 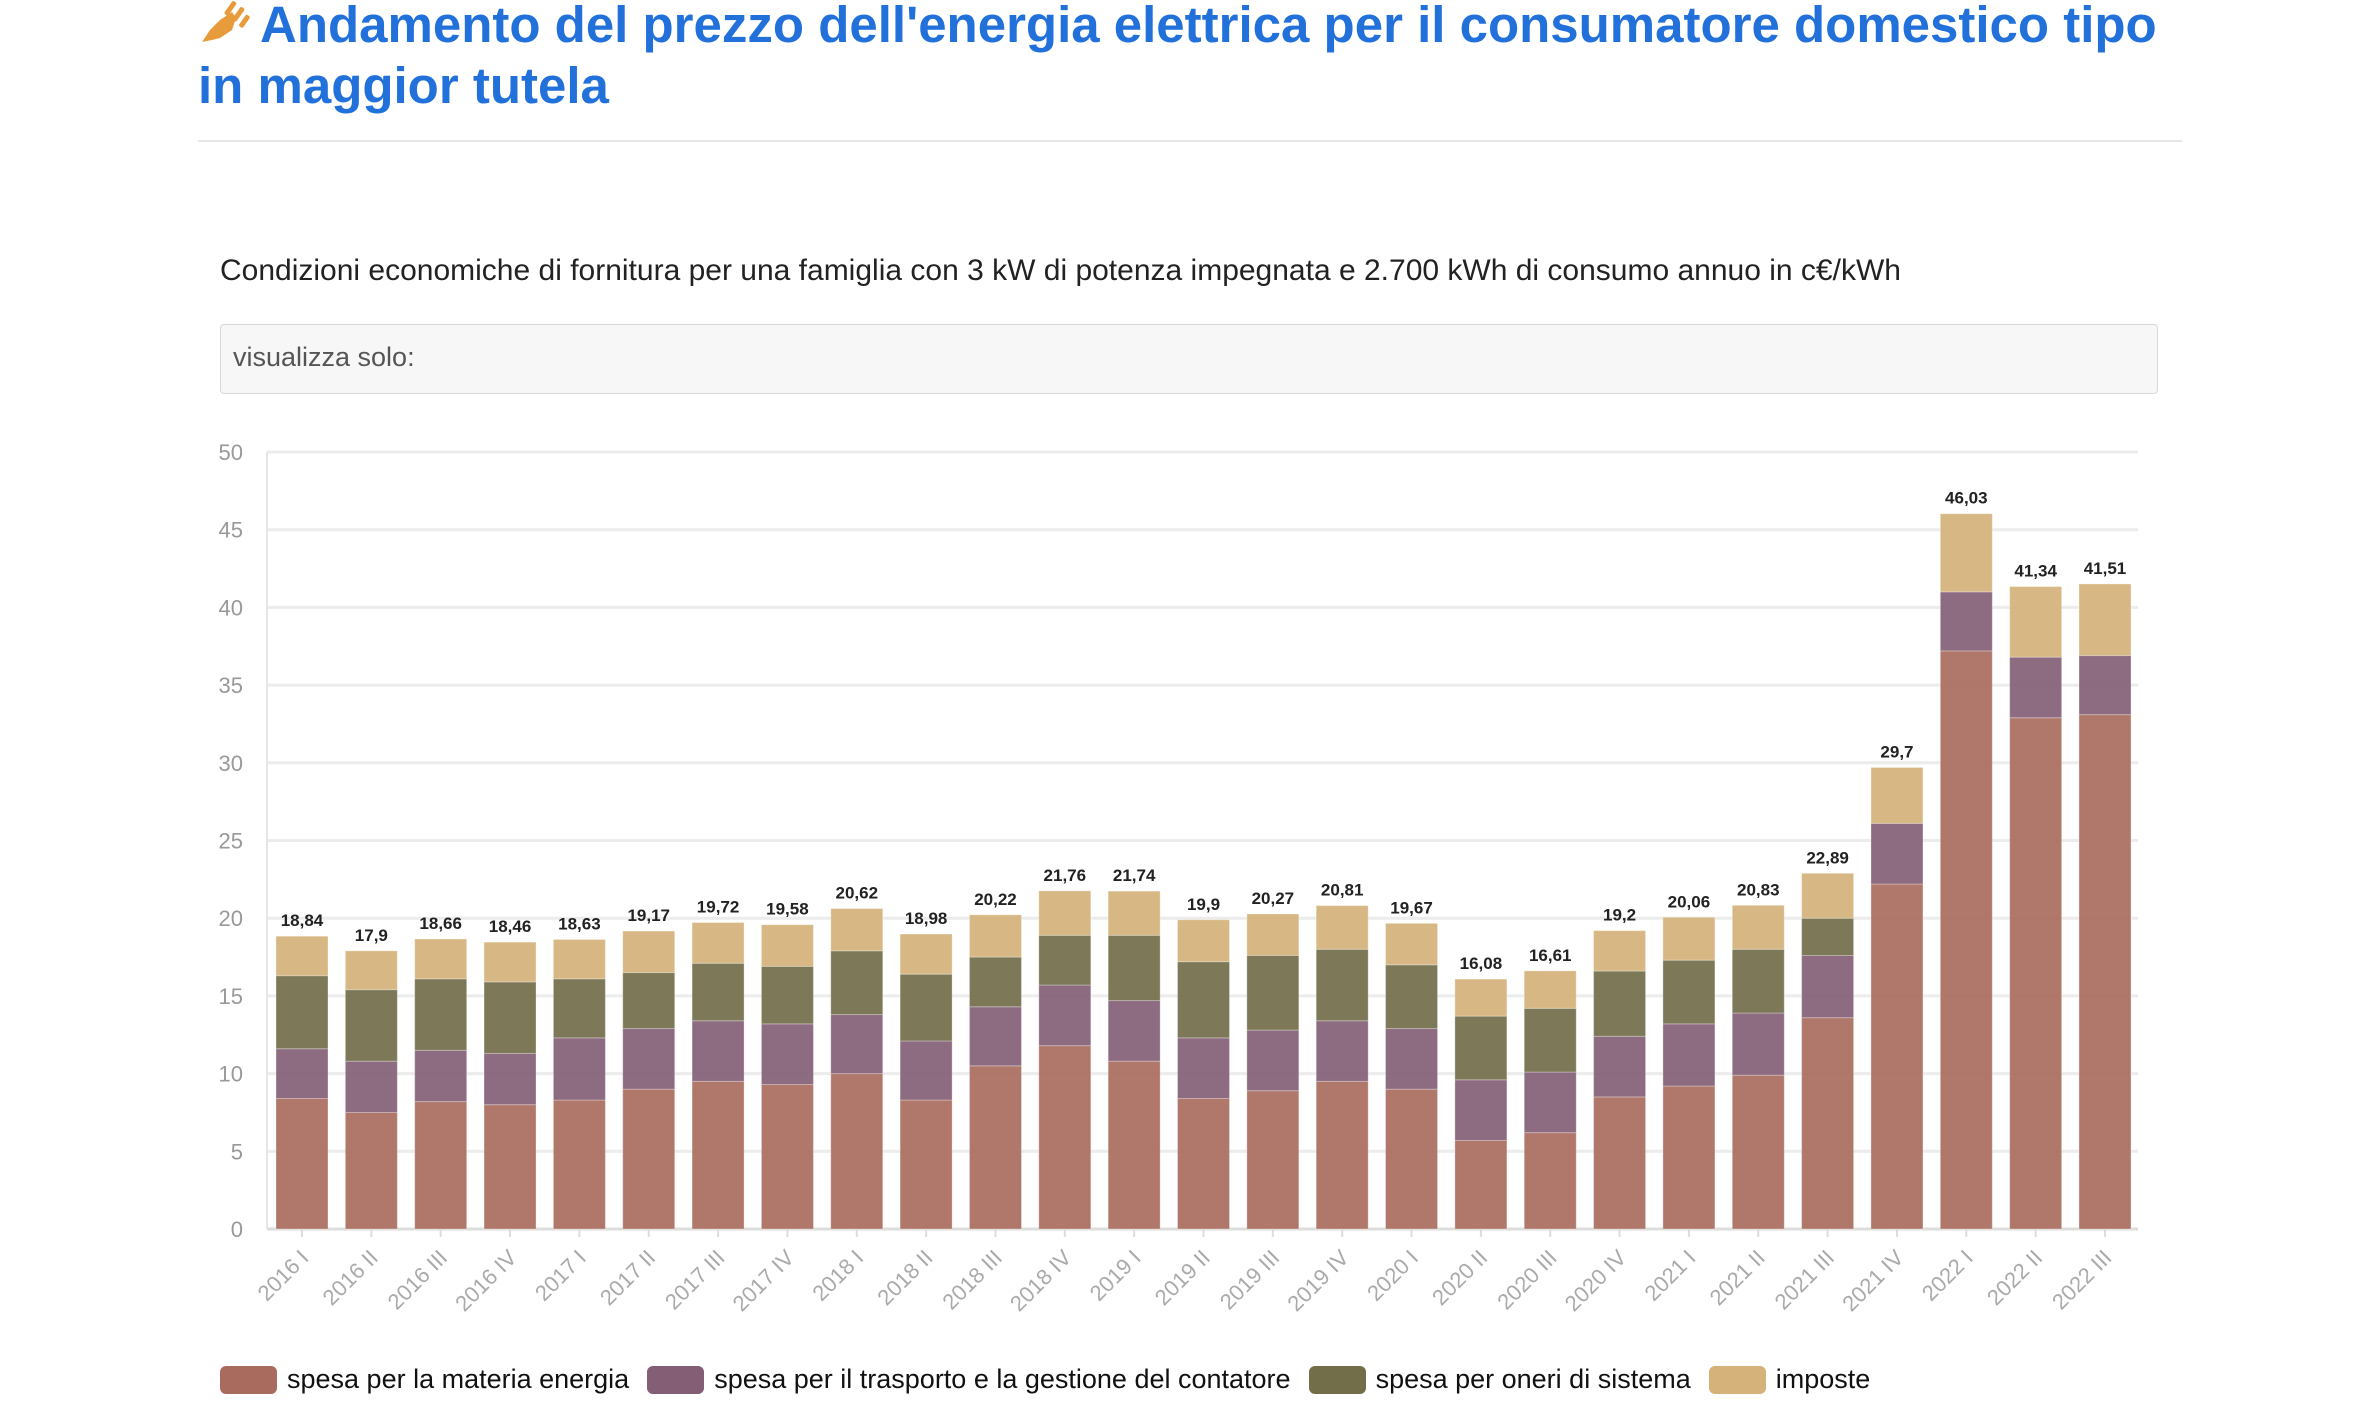 I want to click on bar-total-label: 21,74, so click(x=1134, y=875).